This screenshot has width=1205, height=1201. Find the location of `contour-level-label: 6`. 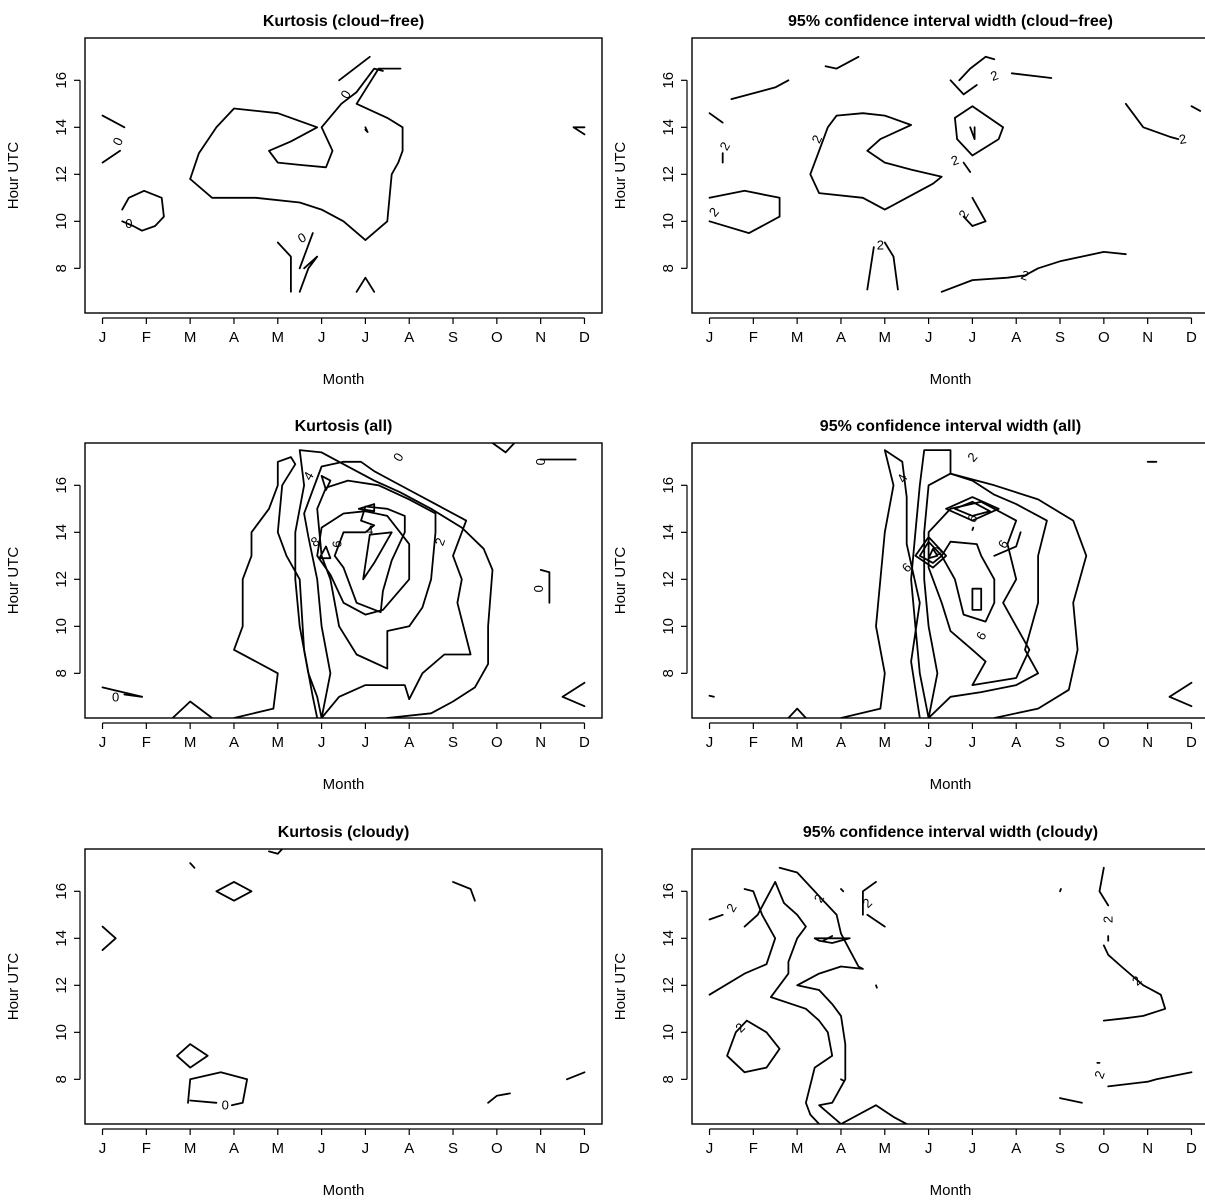

contour-level-label: 6 is located at coordinates (981, 636).